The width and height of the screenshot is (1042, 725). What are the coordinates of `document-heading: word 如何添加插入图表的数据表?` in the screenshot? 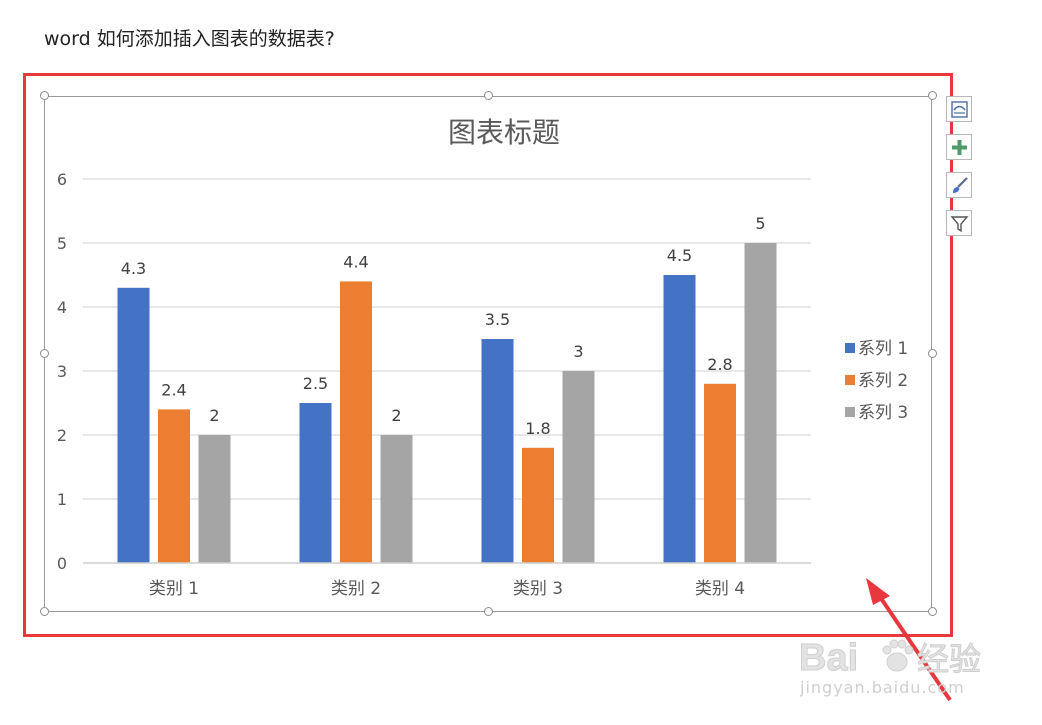 It's located at (189, 39).